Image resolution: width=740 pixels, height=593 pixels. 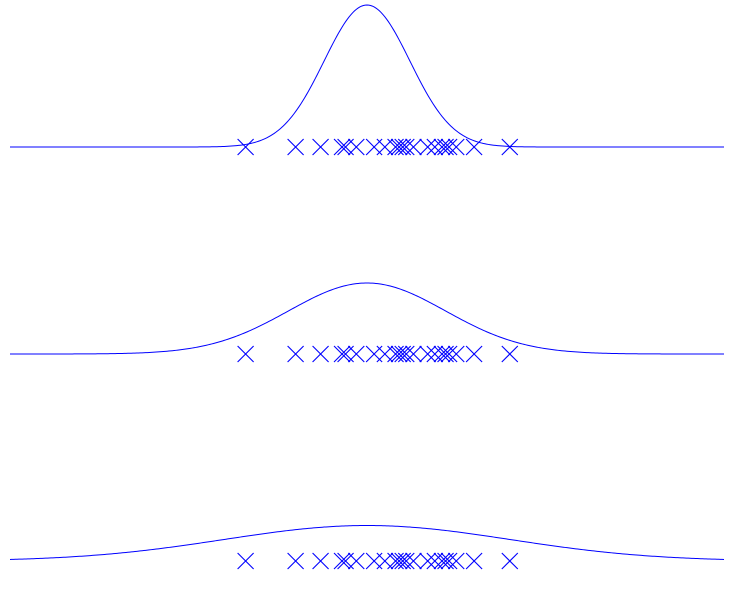 I want to click on panel-medium-density, so click(x=367, y=322).